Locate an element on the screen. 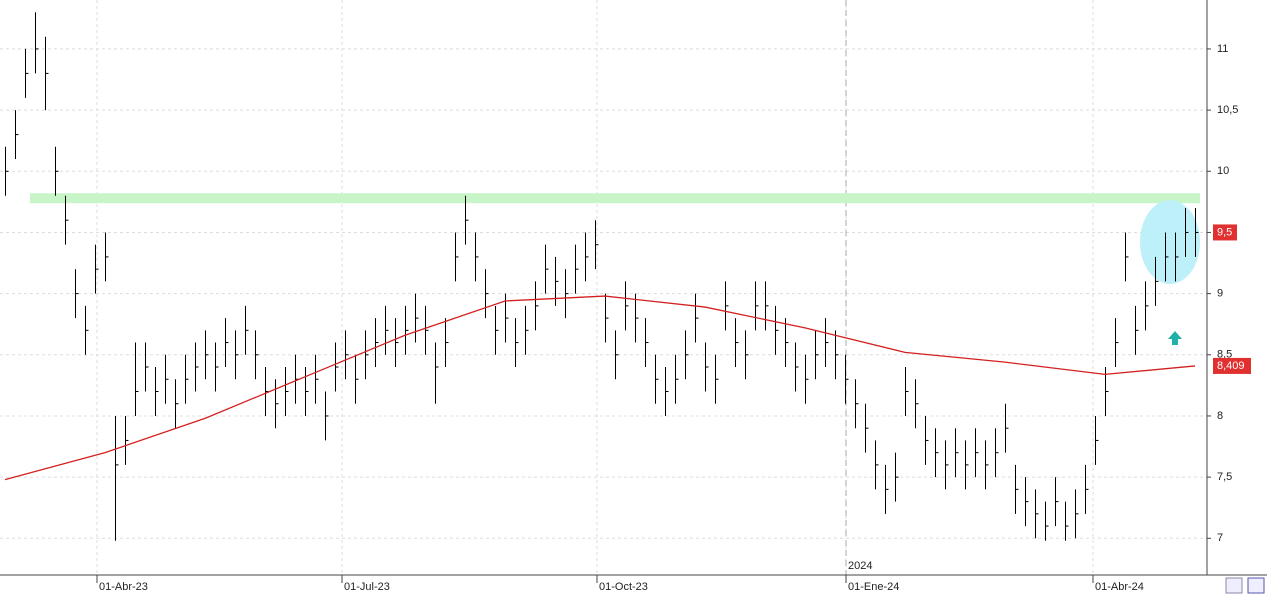 This screenshot has width=1267, height=597. y-tick-label: 10,5 is located at coordinates (1227, 110).